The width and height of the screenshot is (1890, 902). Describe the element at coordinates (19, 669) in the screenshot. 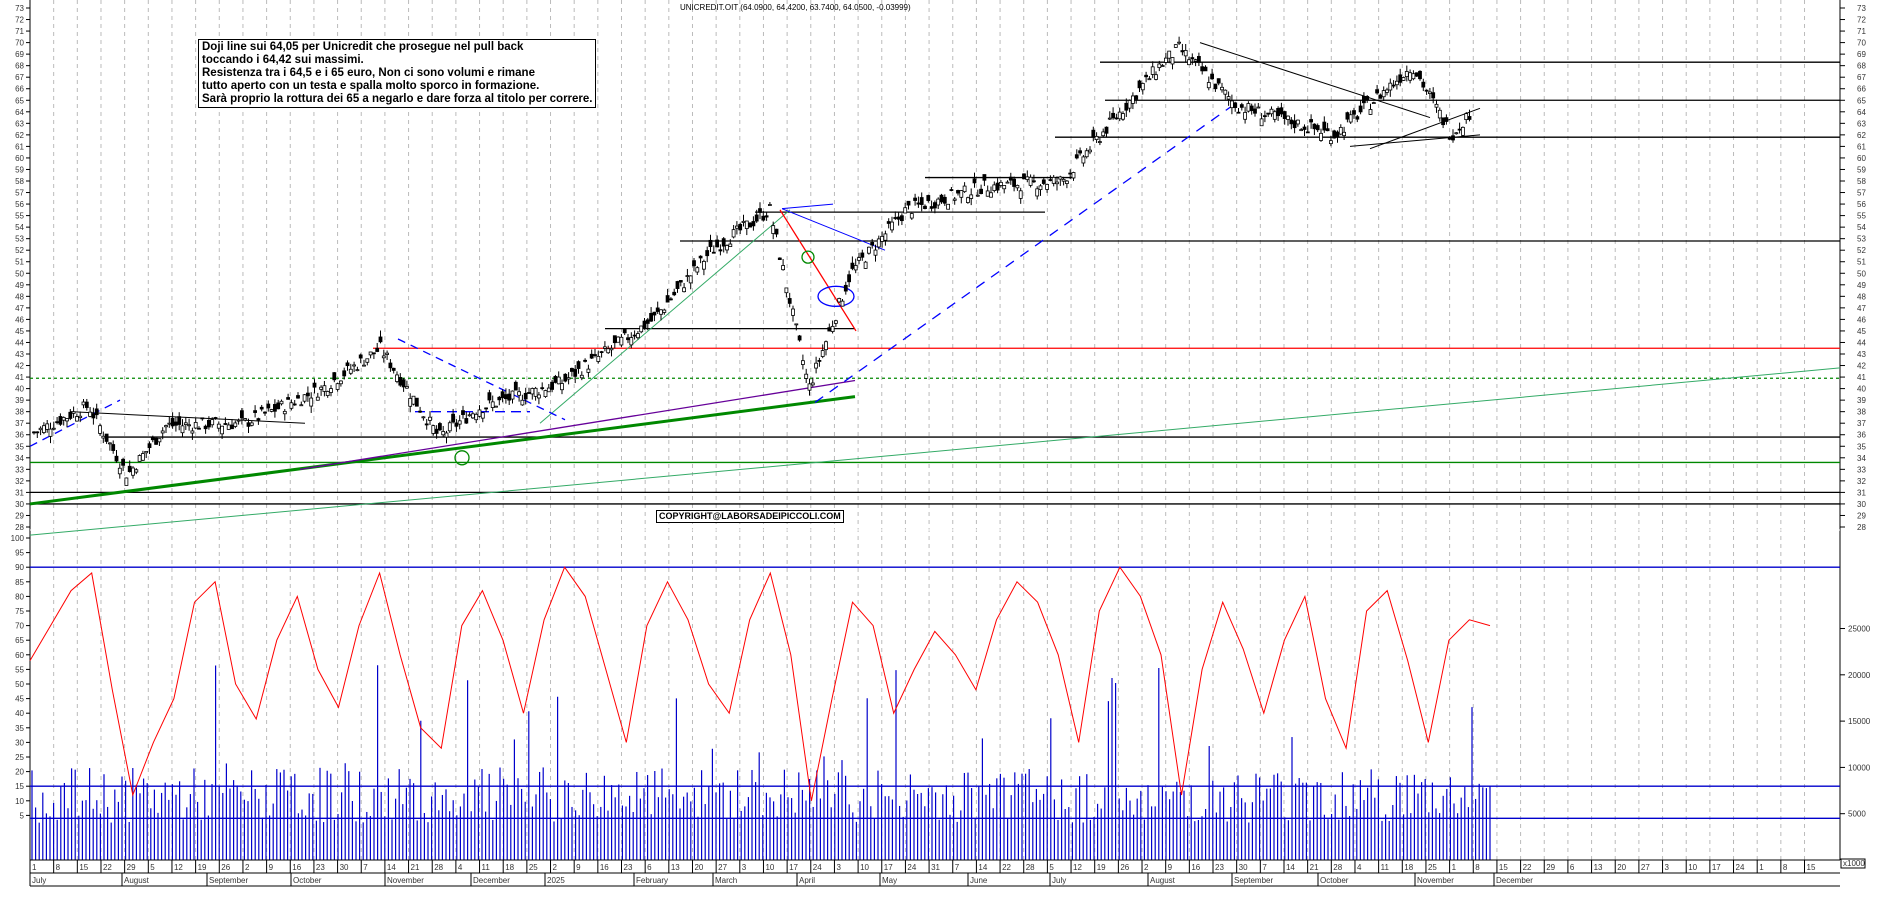

I see `svg-text: 55` at that location.